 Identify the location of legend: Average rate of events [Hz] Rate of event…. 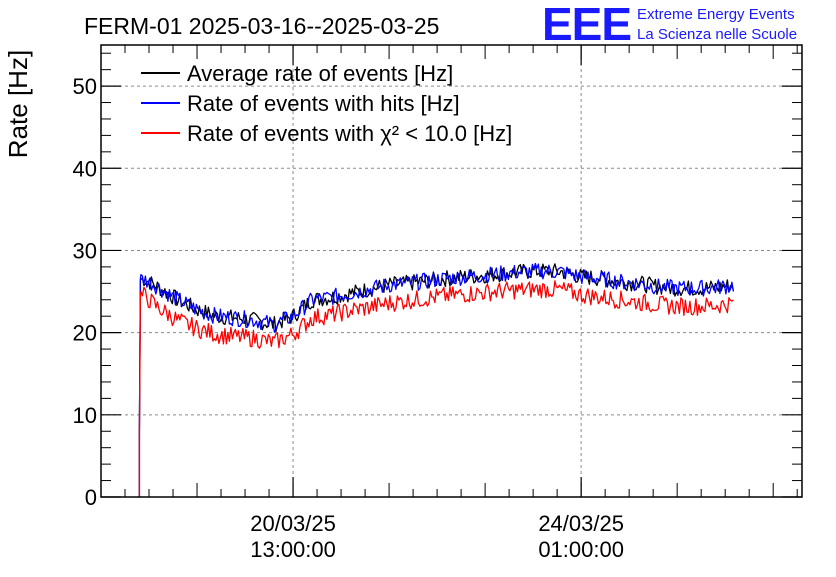
(326, 103).